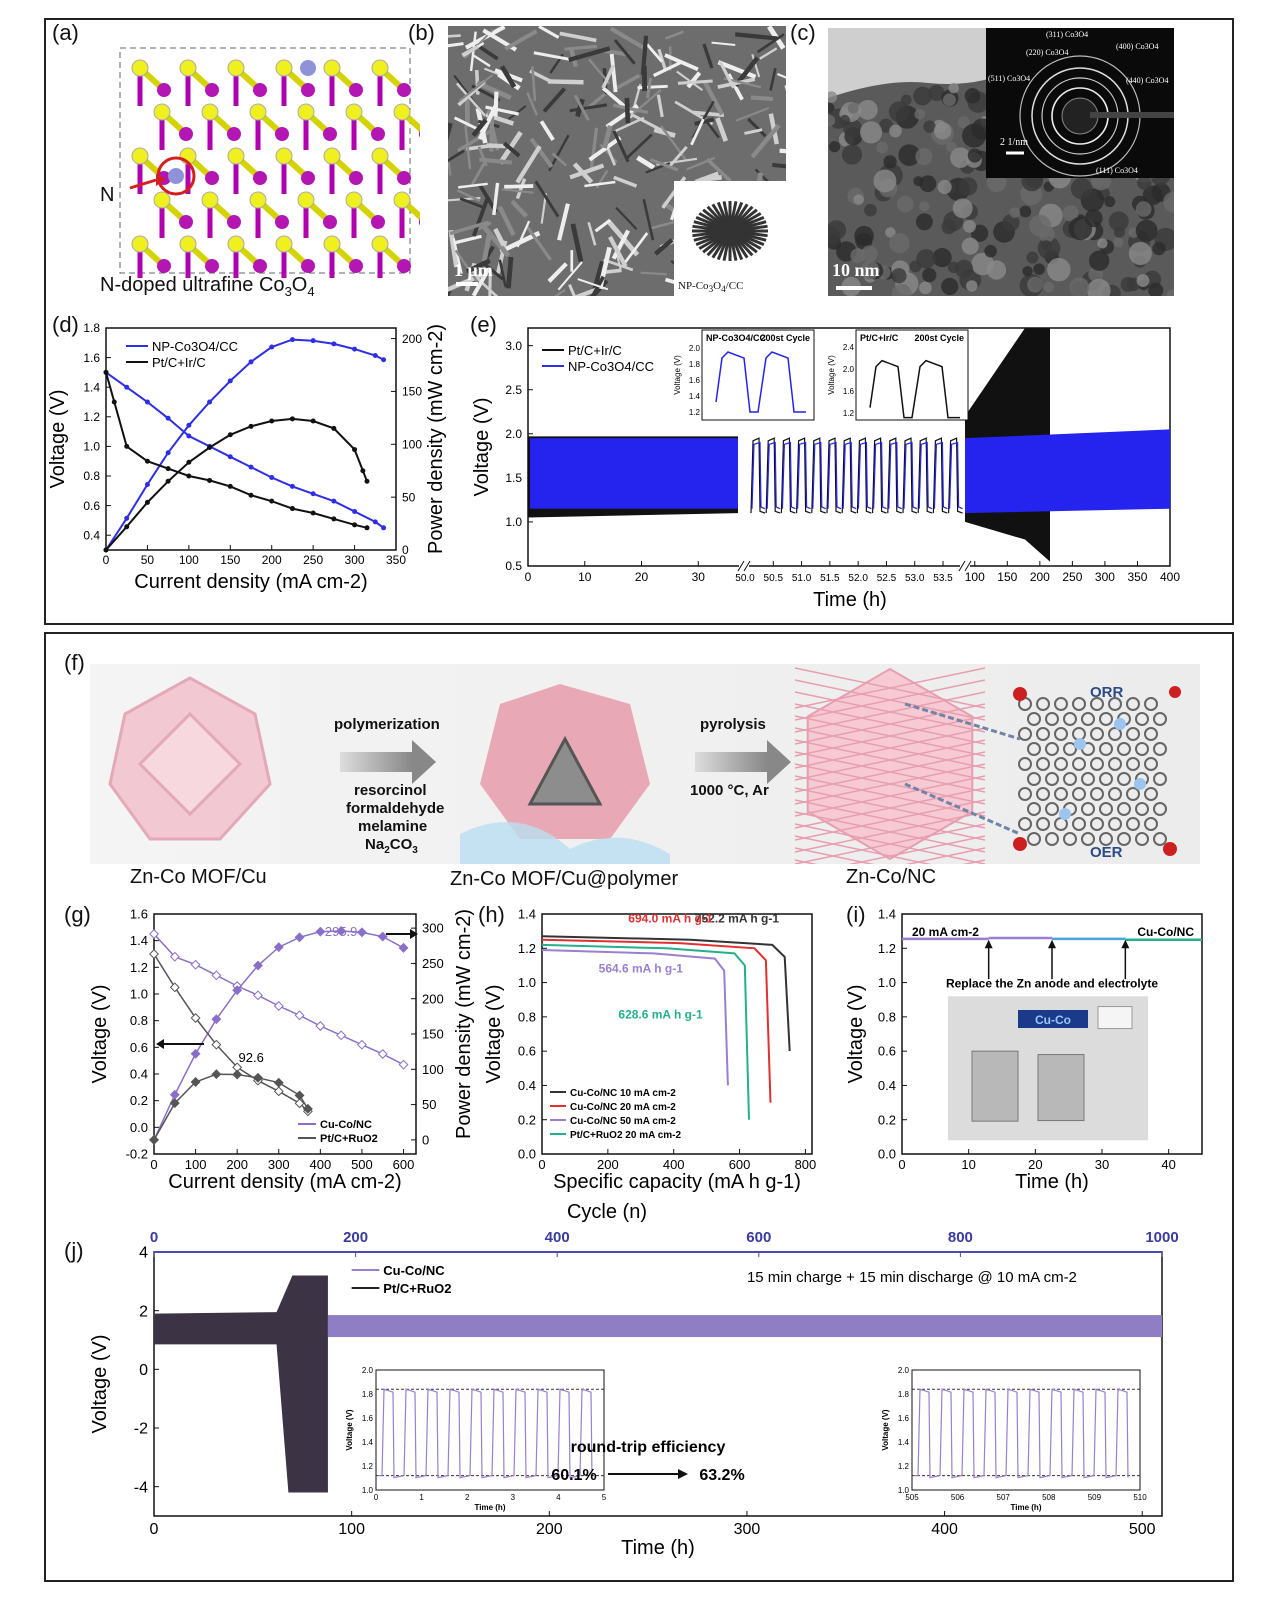 The width and height of the screenshot is (1269, 1603). Describe the element at coordinates (231, 1032) in the screenshot. I see `series-line` at that location.